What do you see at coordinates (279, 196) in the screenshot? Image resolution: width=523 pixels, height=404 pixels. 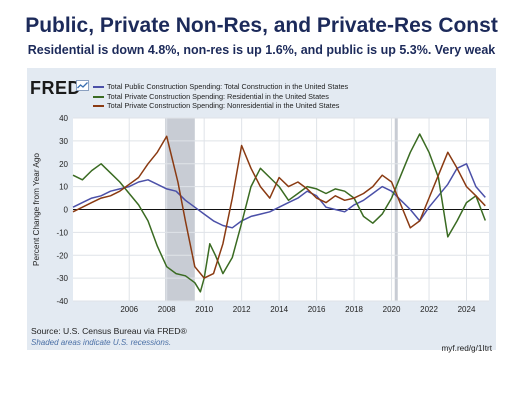 I see `series-line-public` at bounding box center [279, 196].